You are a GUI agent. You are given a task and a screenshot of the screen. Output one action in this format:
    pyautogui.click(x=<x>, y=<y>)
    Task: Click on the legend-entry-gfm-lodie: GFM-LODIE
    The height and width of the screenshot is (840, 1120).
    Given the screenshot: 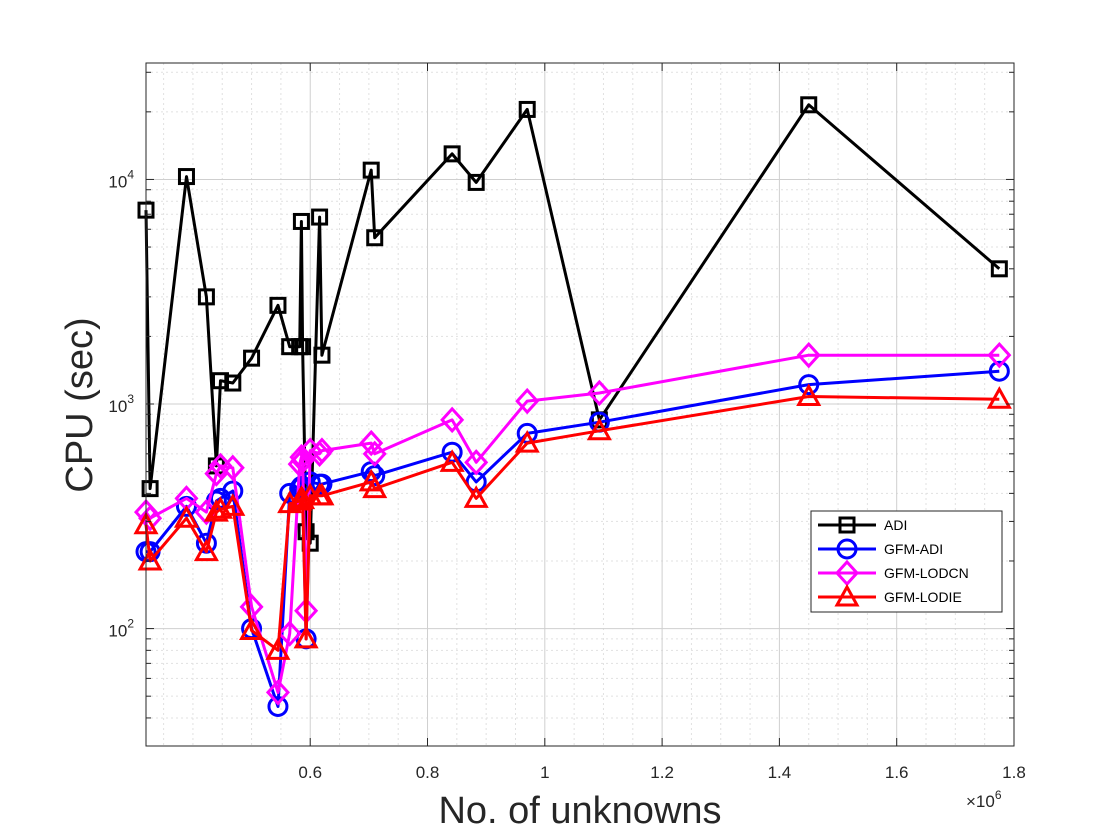 What is the action you would take?
    pyautogui.click(x=890, y=595)
    